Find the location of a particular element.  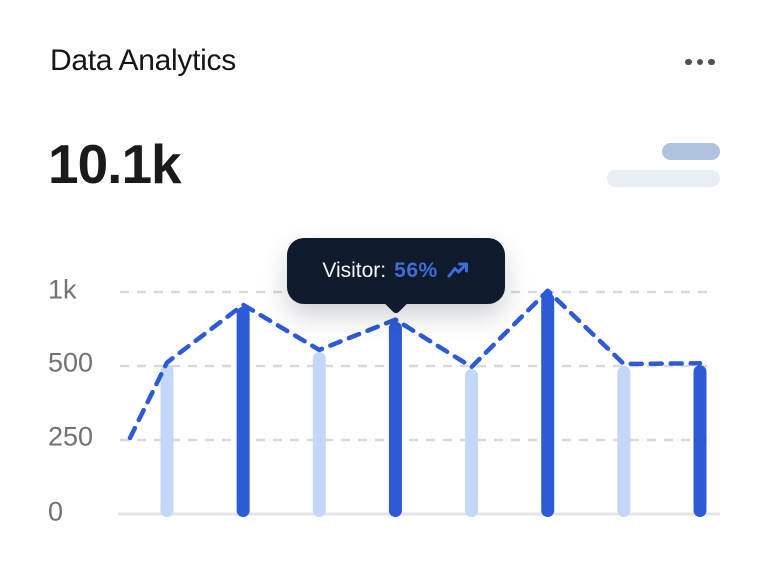

chart-tooltip: Visitor: 56% is located at coordinates (396, 276).